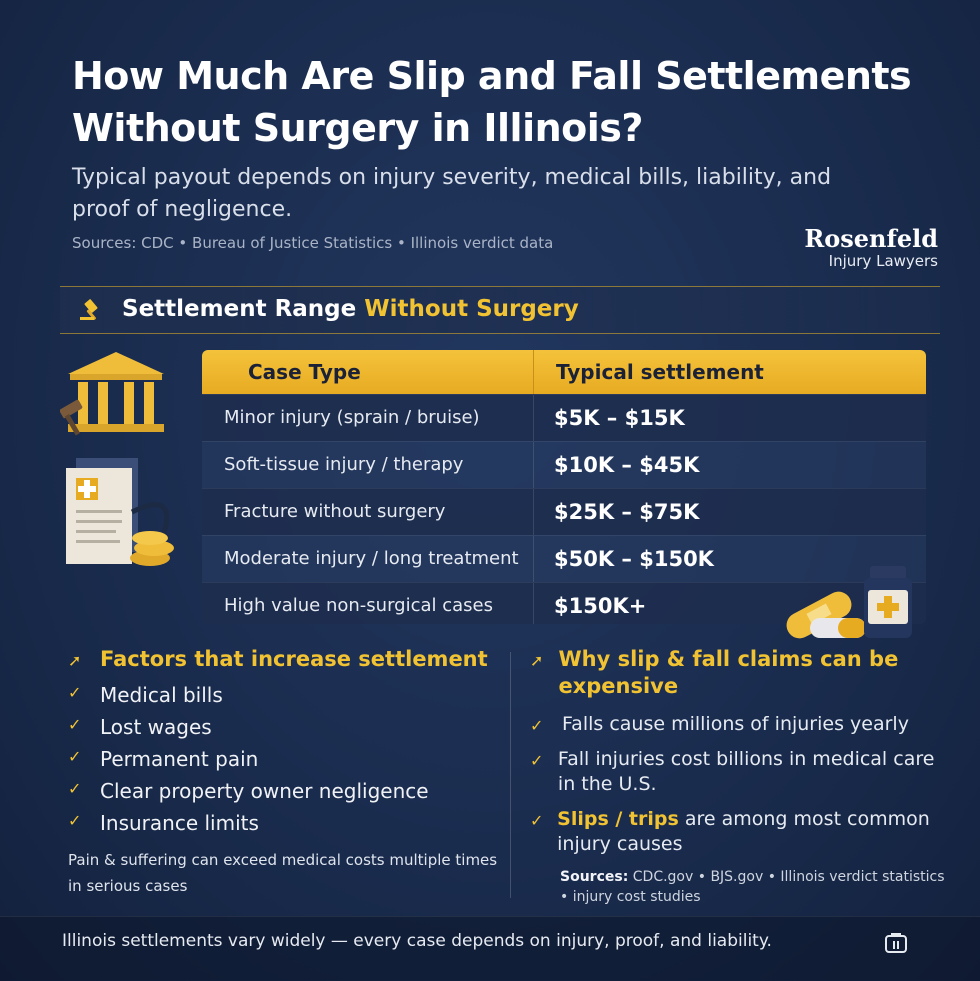  Describe the element at coordinates (89, 309) in the screenshot. I see `gavel-icon` at that location.